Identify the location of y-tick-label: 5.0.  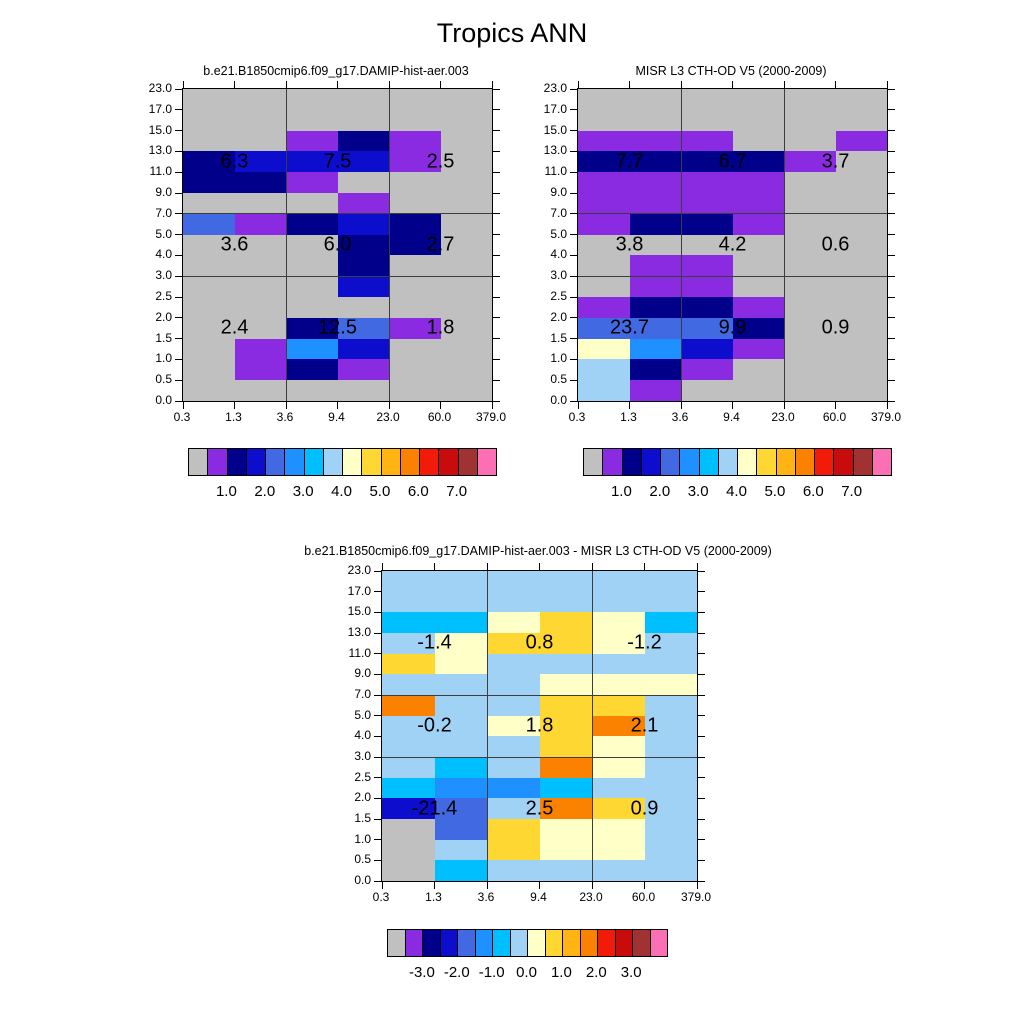
(163, 233).